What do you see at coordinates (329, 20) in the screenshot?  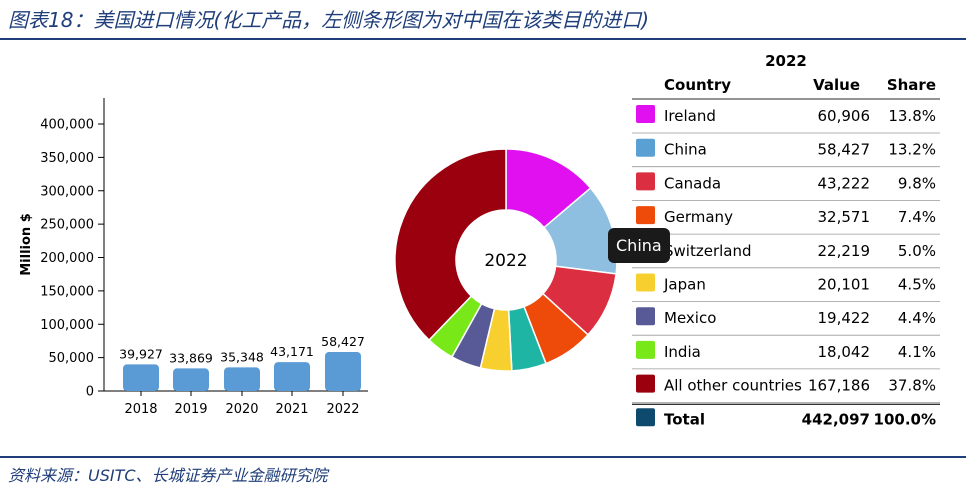 I see `figure-title: 图表18：美国进口情况(化工产品，左侧条形图为对中国在该类目的进口)` at bounding box center [329, 20].